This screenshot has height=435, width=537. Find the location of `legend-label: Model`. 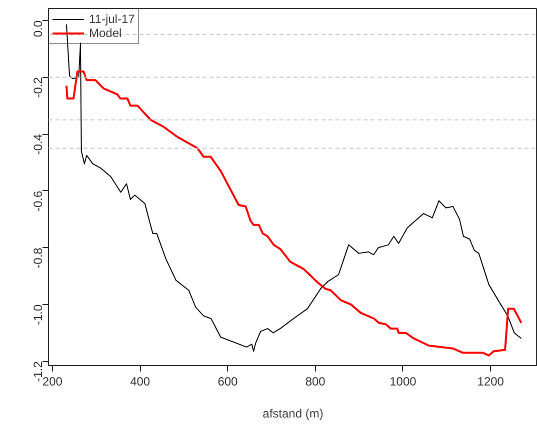

legend-label: Model is located at coordinates (105, 33).